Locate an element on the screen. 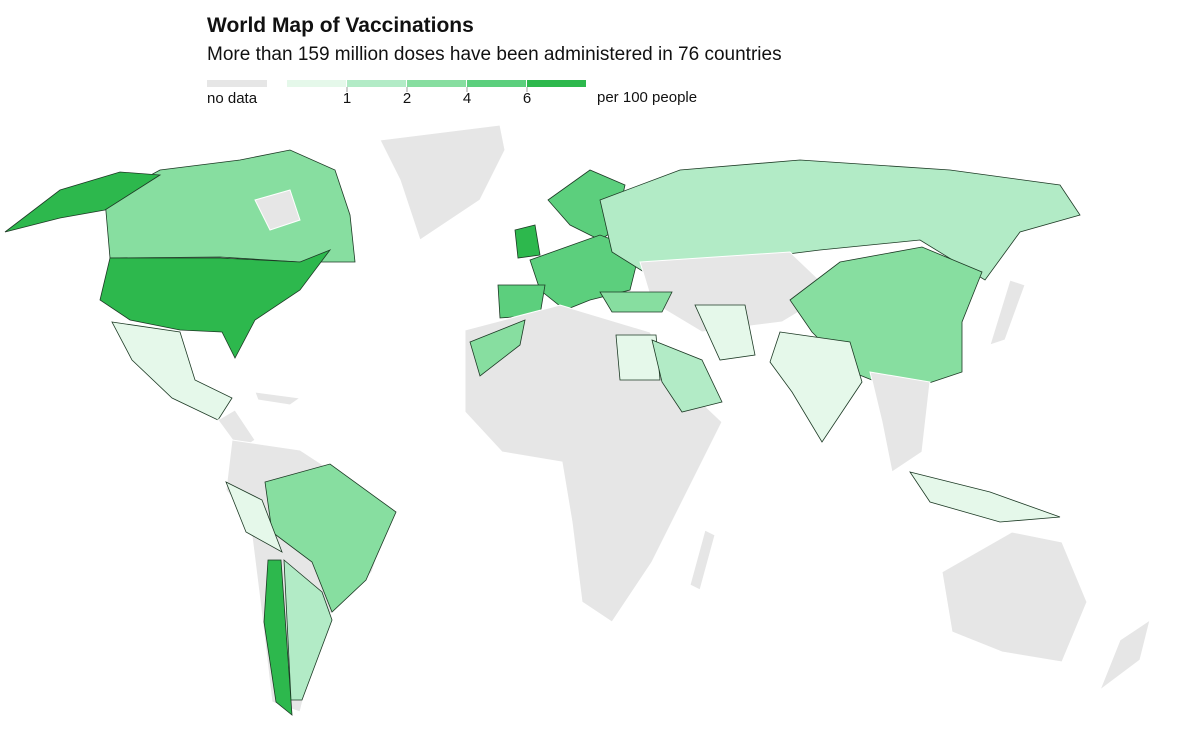 The width and height of the screenshot is (1200, 731). legend-tick-label: 6 is located at coordinates (527, 98).